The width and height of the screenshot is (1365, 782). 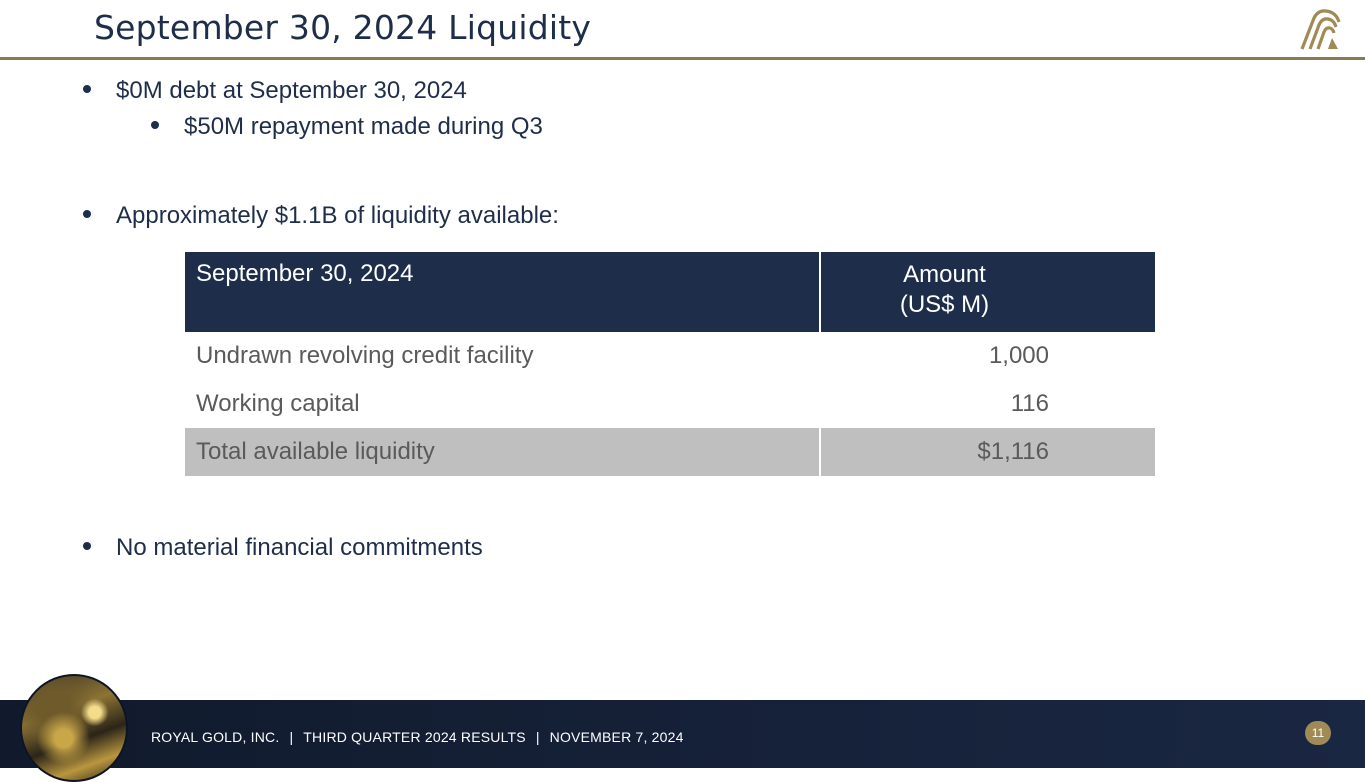 I want to click on table-row: Working capital 116, so click(x=670, y=404).